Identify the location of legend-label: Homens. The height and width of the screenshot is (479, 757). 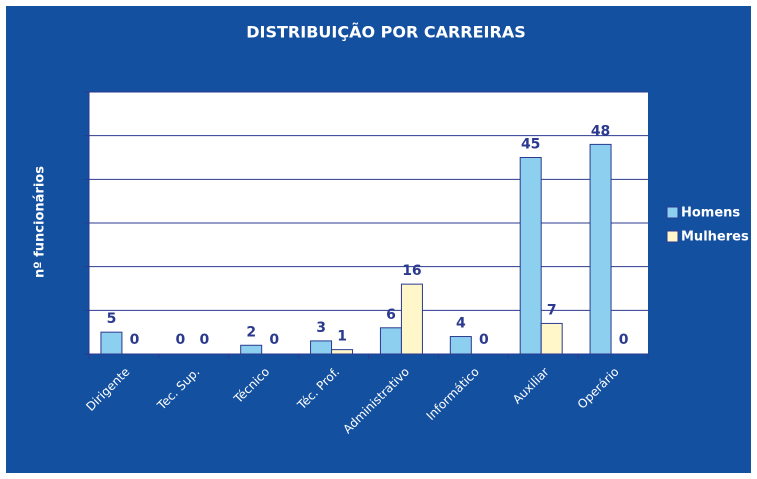
(710, 213).